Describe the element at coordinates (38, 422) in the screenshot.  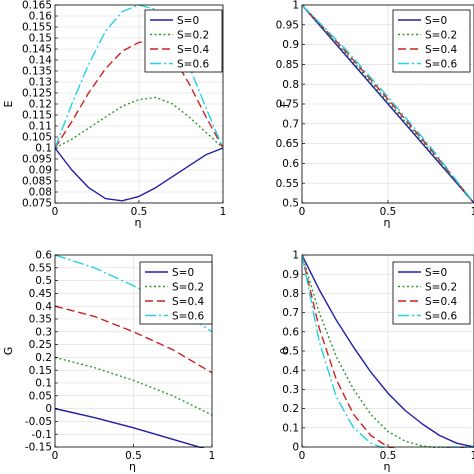
I see `y-tick-label: -0.05` at that location.